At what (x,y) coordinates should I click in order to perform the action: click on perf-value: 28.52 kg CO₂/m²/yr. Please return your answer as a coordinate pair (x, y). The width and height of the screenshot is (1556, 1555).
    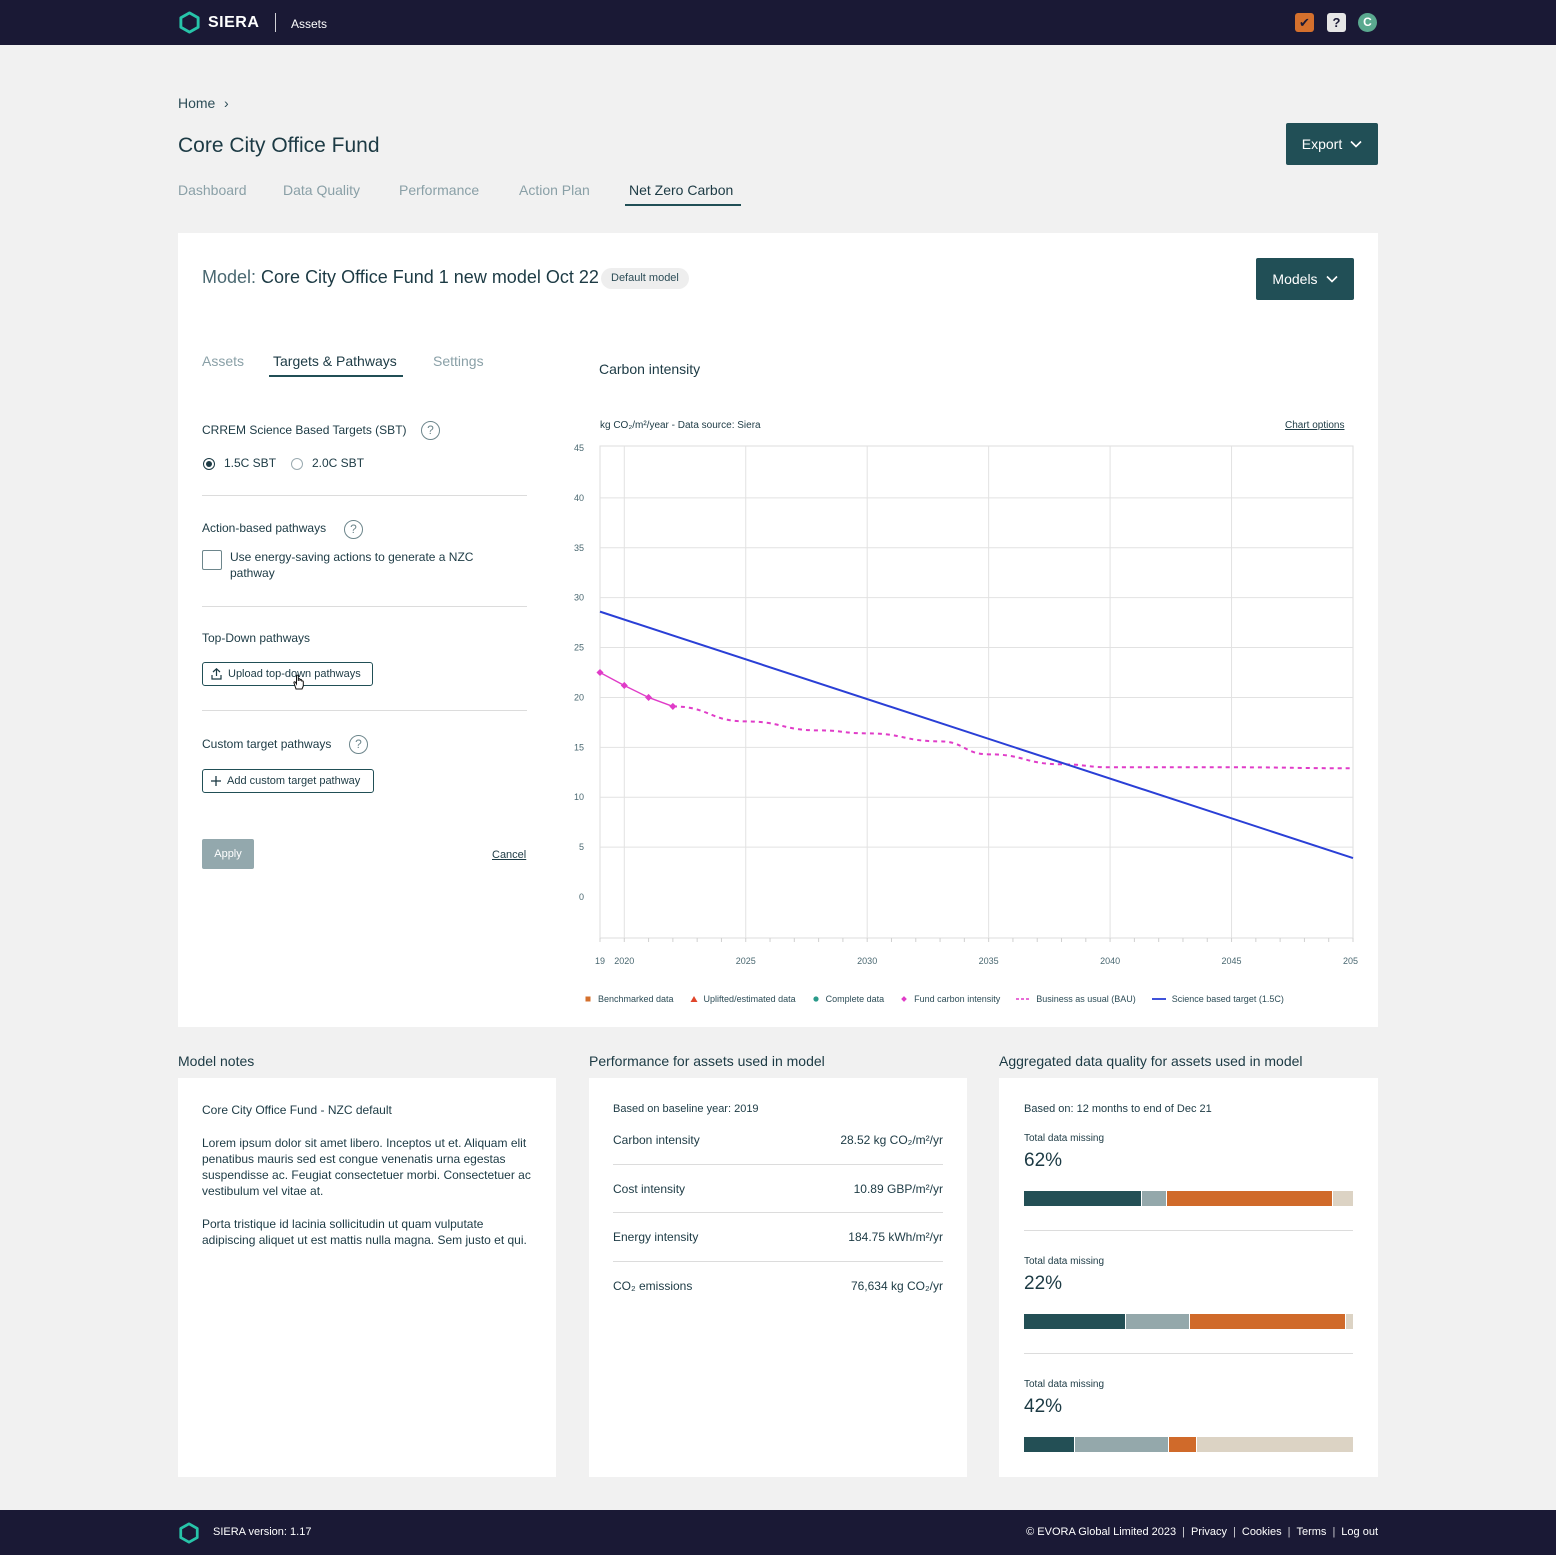
    Looking at the image, I should click on (891, 1140).